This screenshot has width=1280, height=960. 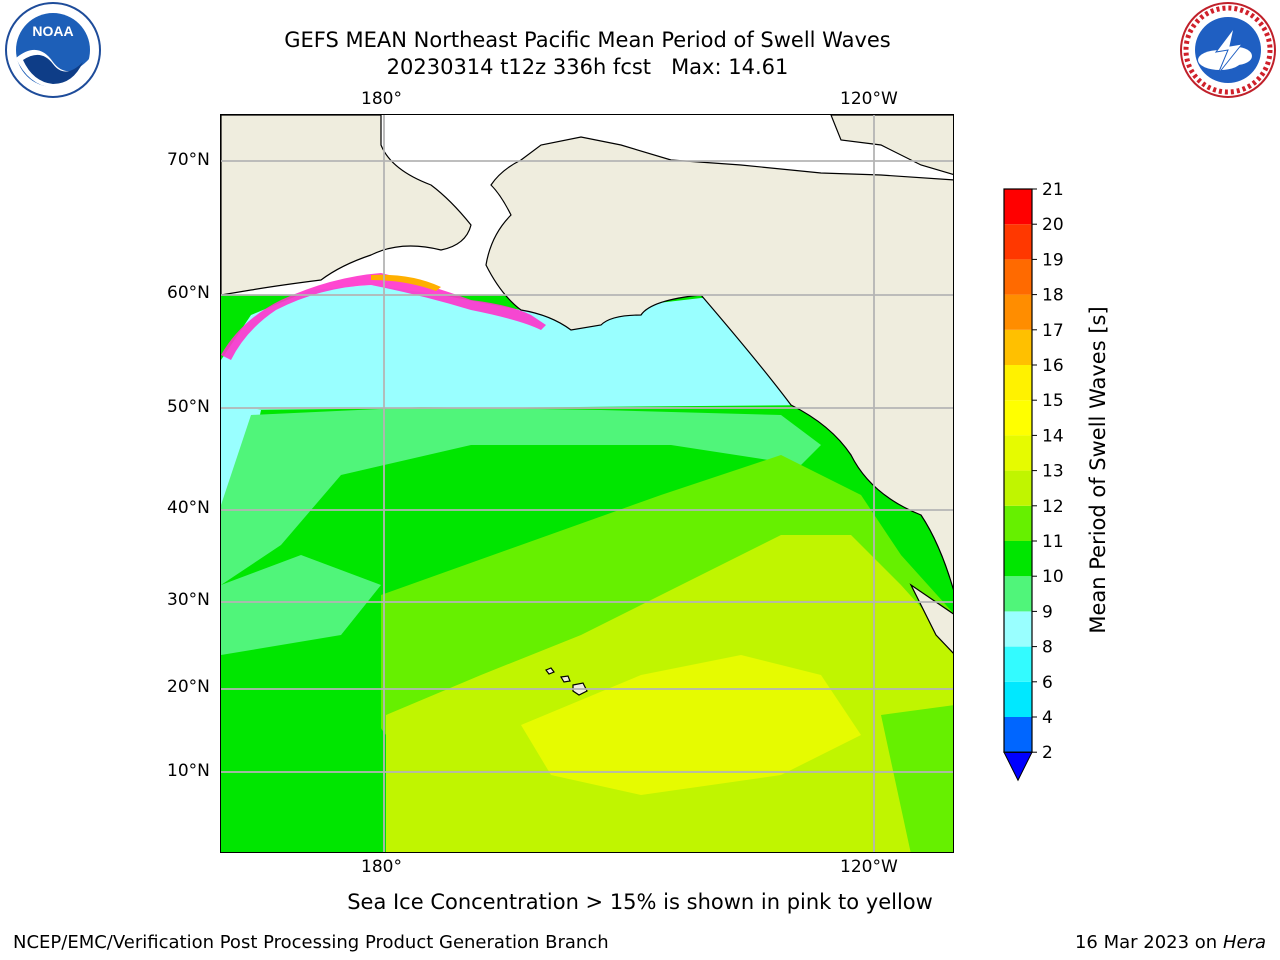 I want to click on colorbar-tick-label: 4, so click(x=1047, y=718).